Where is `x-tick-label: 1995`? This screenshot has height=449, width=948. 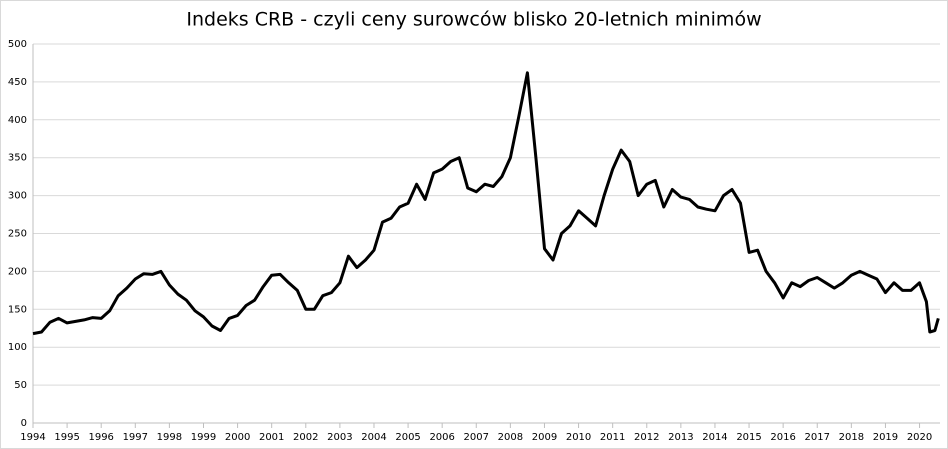
x-tick-label: 1995 is located at coordinates (66, 437).